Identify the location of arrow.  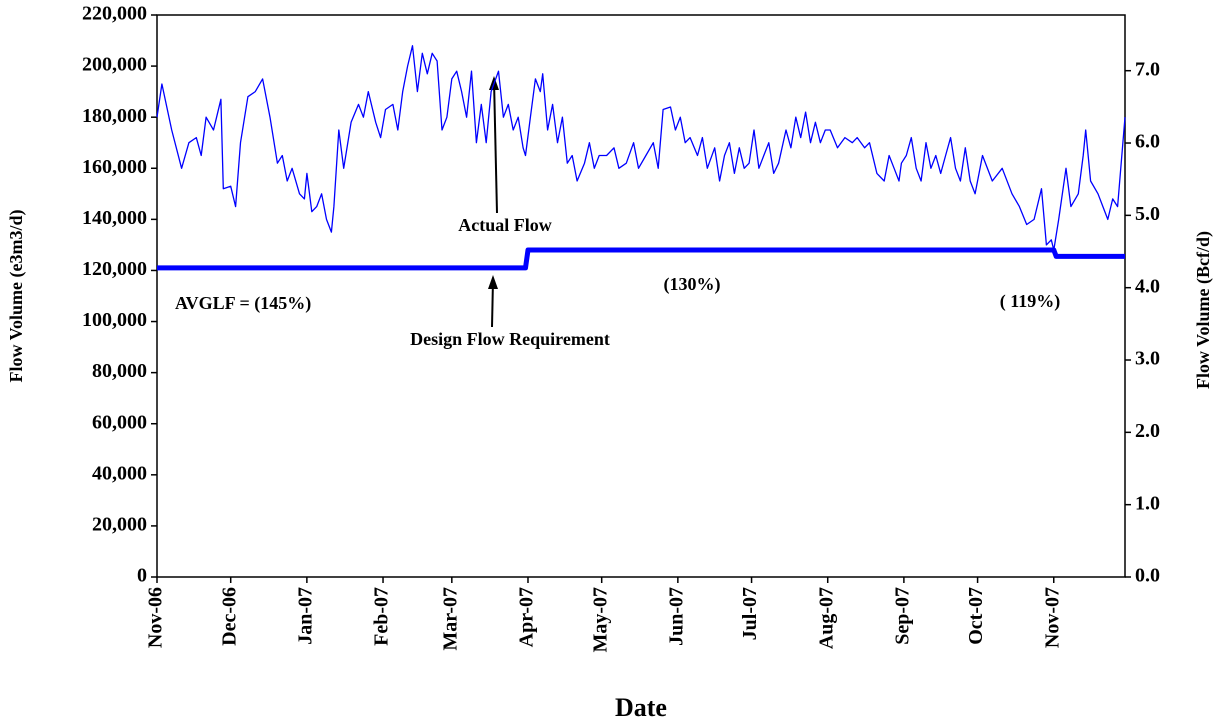
(495, 146).